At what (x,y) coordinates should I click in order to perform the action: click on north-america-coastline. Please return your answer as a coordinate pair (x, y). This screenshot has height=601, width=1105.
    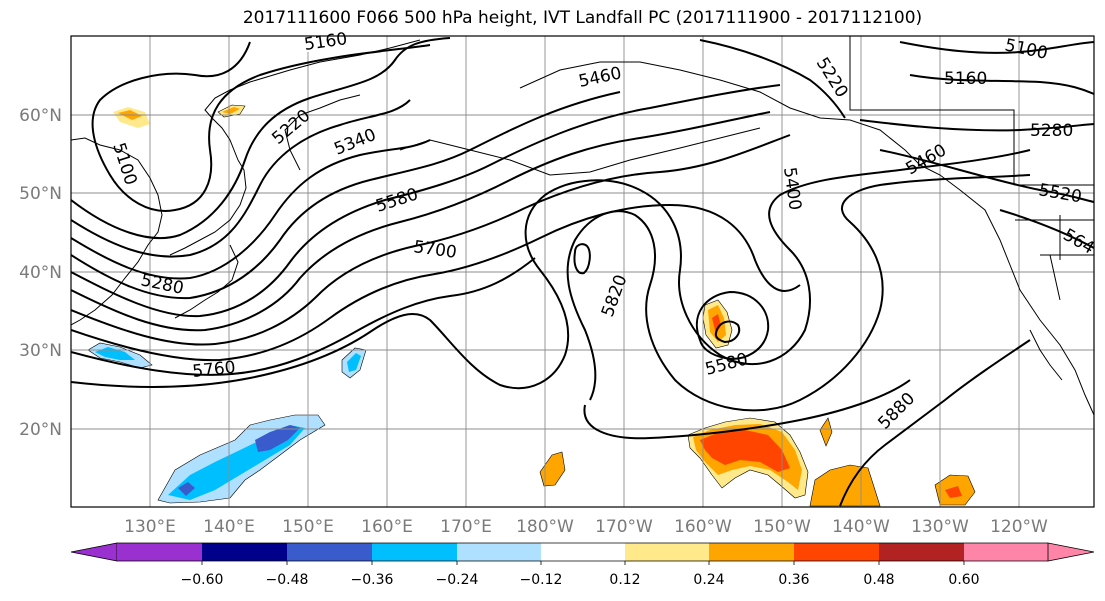
    Looking at the image, I should click on (1006, 290).